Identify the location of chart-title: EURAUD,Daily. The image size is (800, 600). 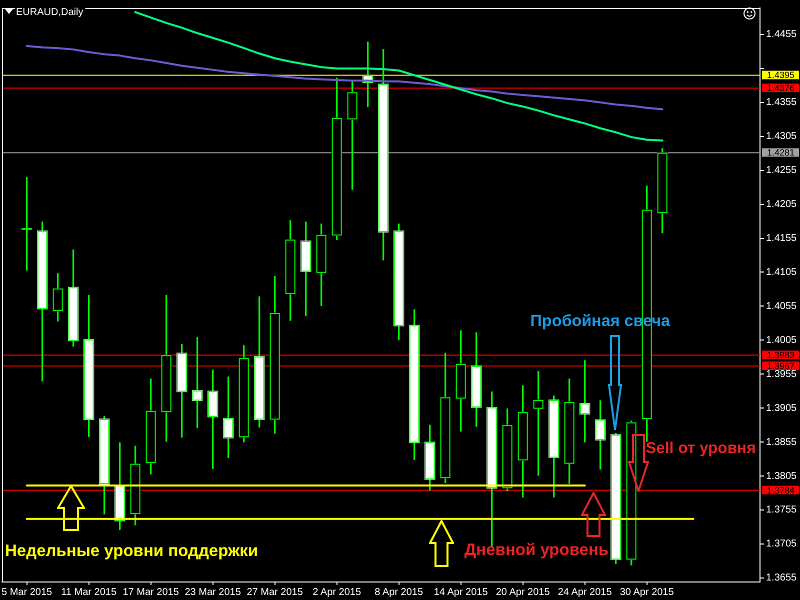
(50, 12).